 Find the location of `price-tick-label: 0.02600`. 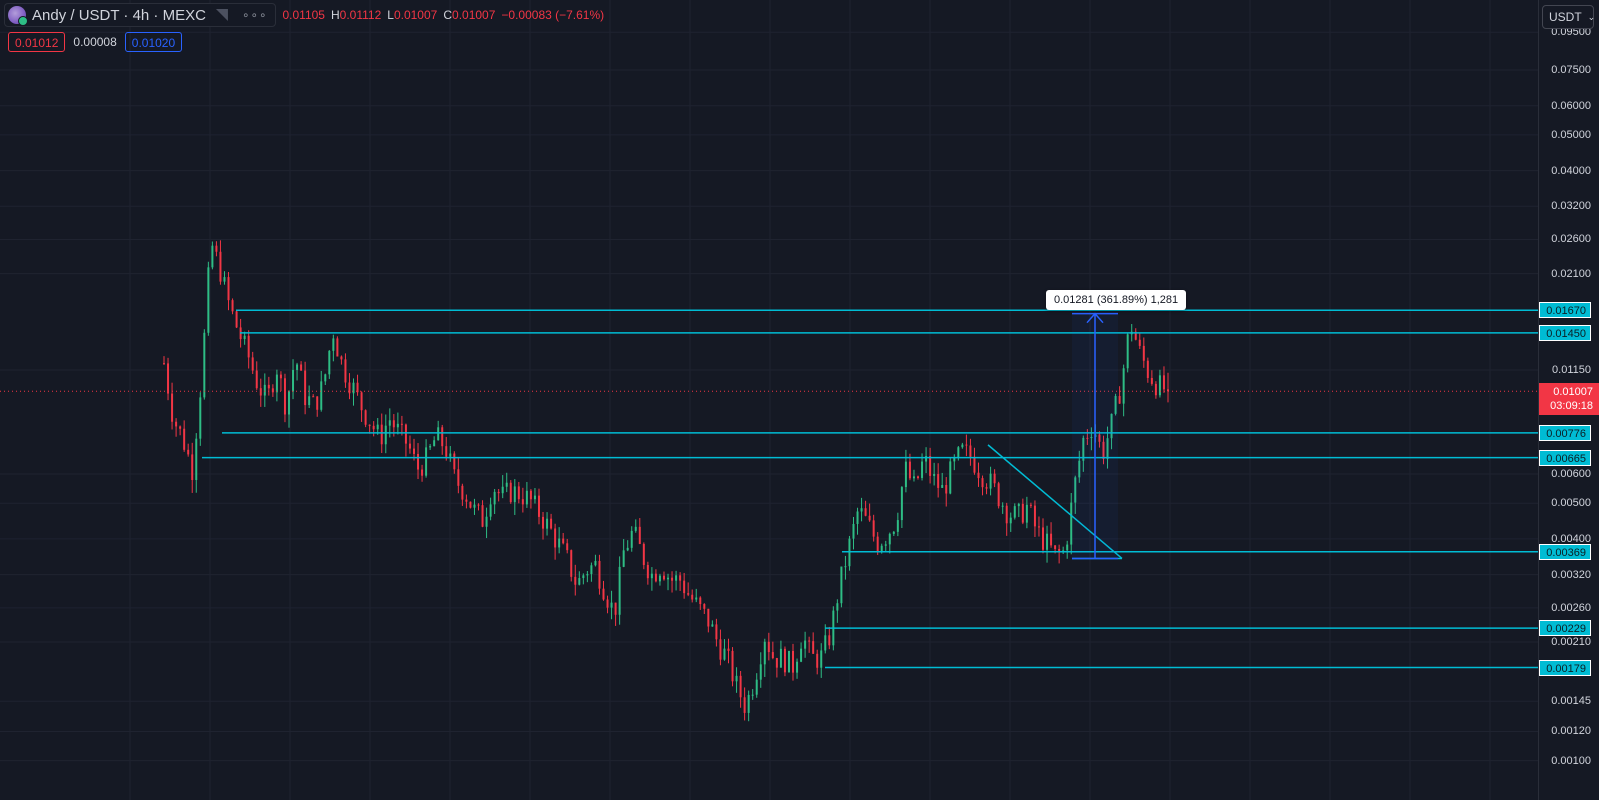

price-tick-label: 0.02600 is located at coordinates (1571, 239).